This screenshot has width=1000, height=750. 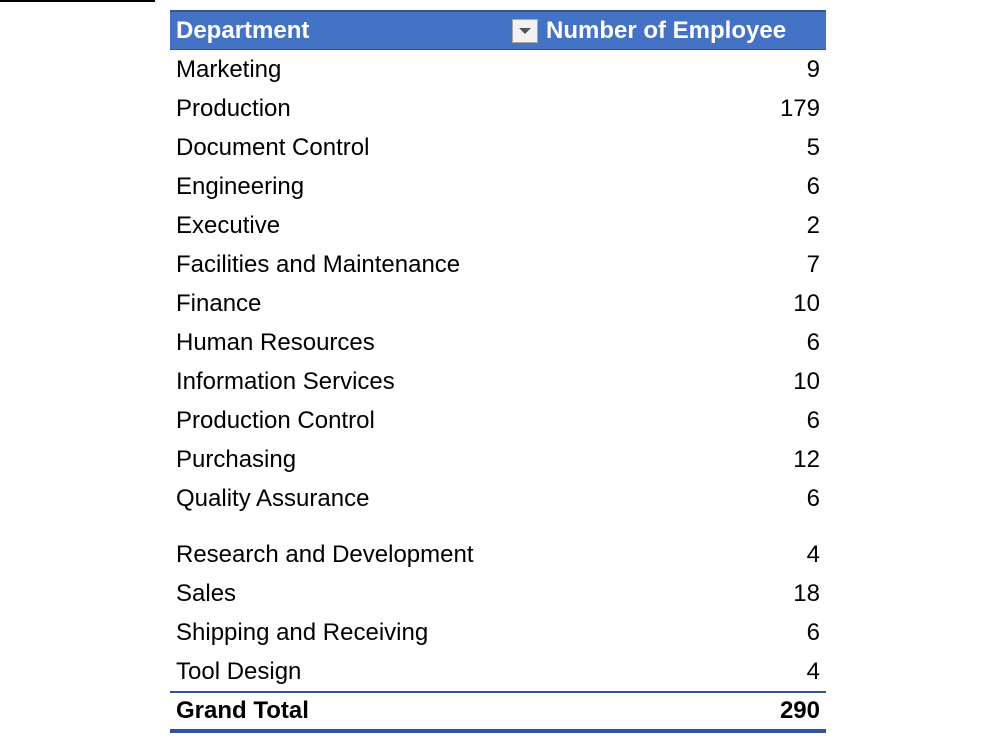 I want to click on department-cell: Production, so click(x=233, y=108).